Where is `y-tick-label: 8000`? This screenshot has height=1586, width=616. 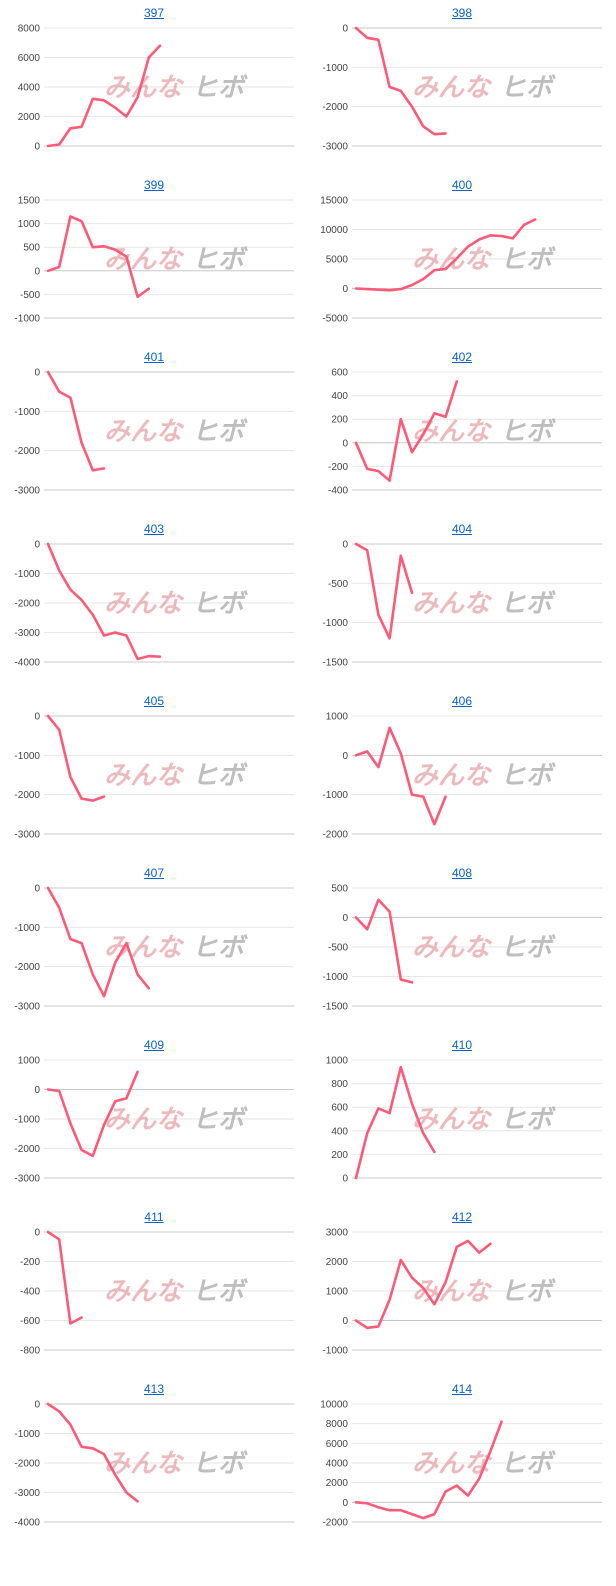
y-tick-label: 8000 is located at coordinates (337, 1424).